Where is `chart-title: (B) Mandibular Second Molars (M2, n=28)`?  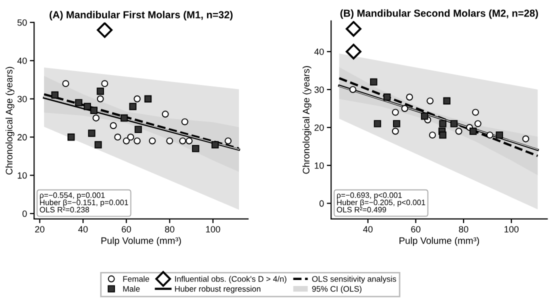 chart-title: (B) Mandibular Second Molars (M2, n=28) is located at coordinates (439, 14).